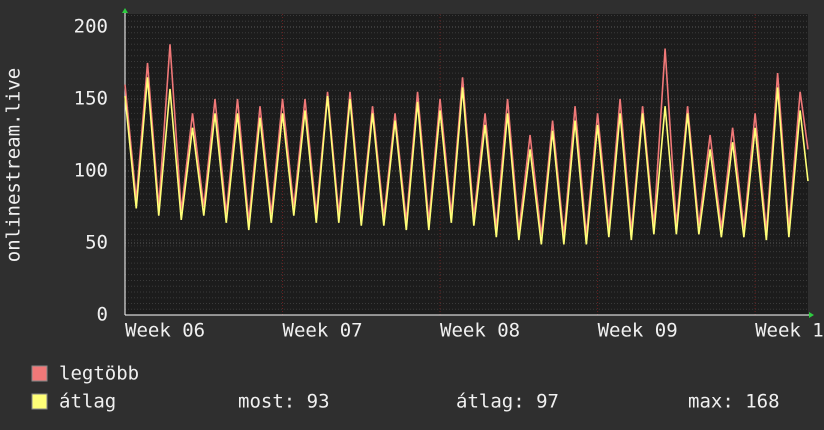  What do you see at coordinates (91, 170) in the screenshot?
I see `y-tick-label: 100` at bounding box center [91, 170].